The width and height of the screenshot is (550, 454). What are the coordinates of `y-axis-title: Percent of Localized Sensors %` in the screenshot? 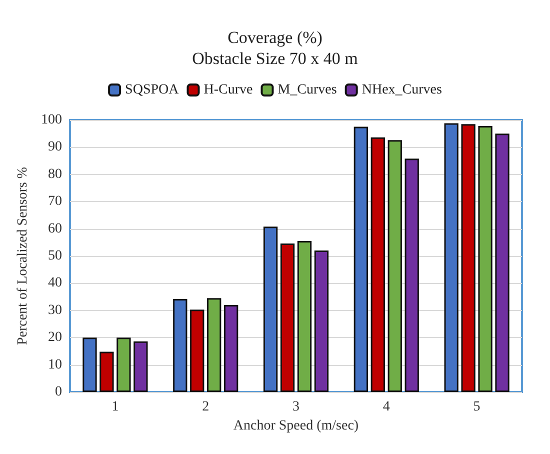 It's located at (23, 256).